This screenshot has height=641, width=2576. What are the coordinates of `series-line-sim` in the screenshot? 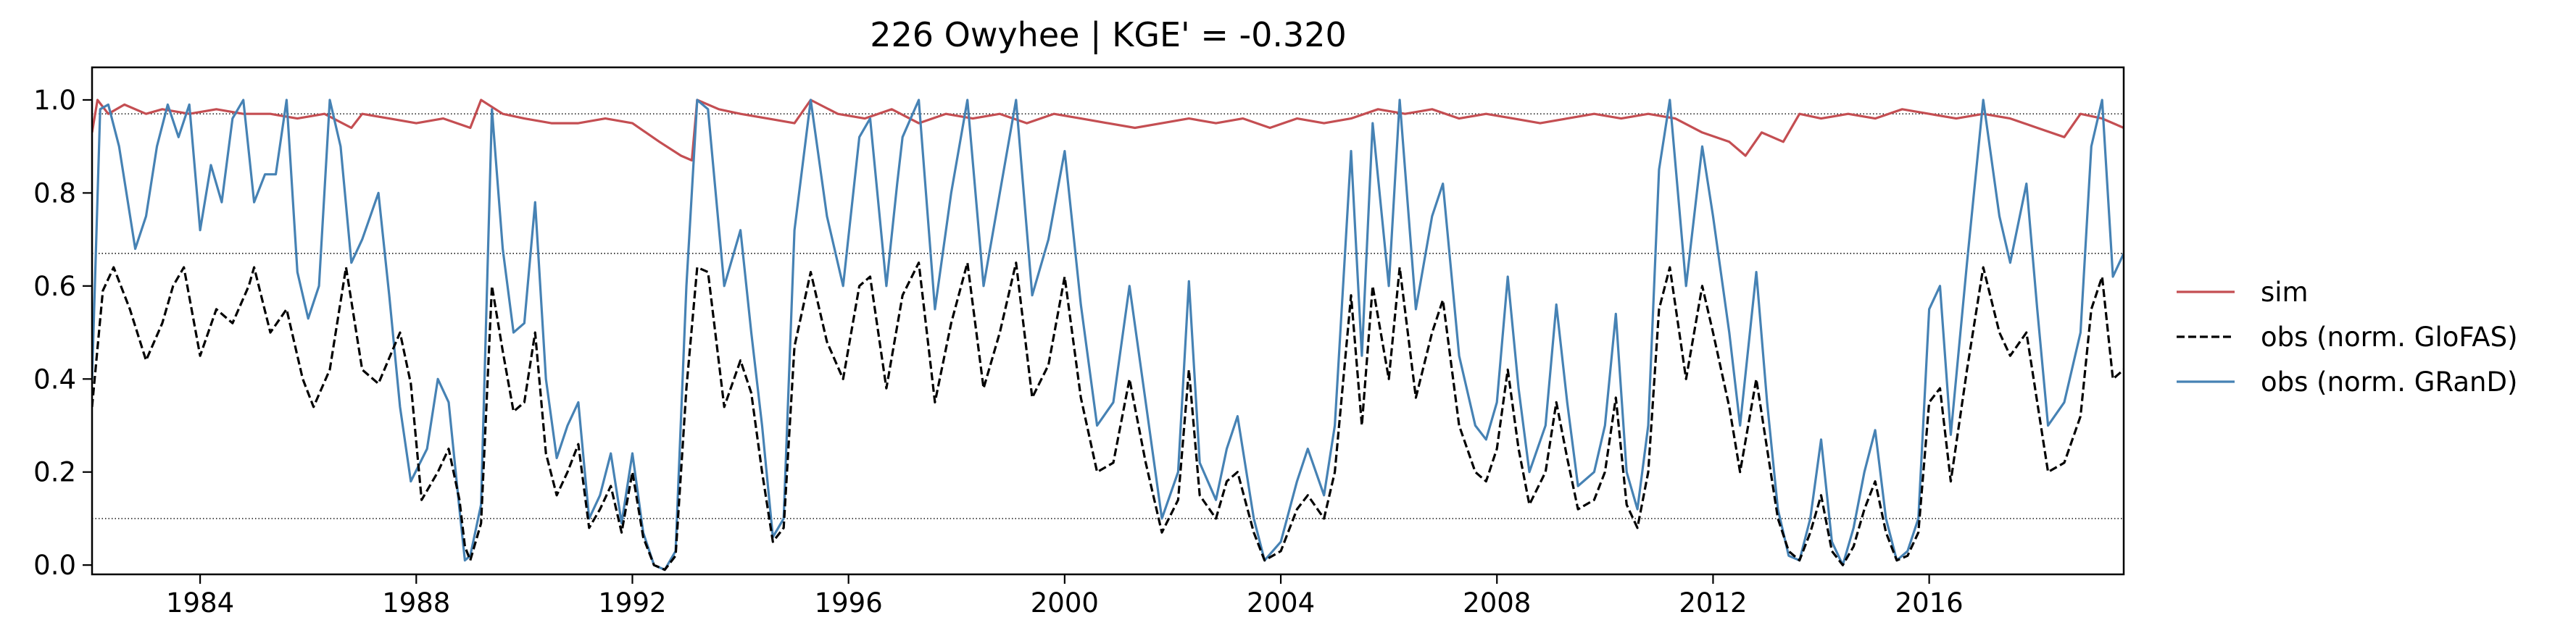 It's located at (1108, 130).